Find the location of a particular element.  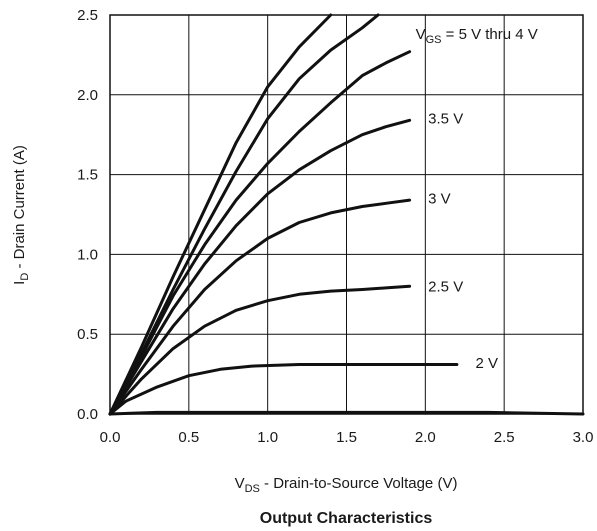

curve-label: 3 V is located at coordinates (439, 199).